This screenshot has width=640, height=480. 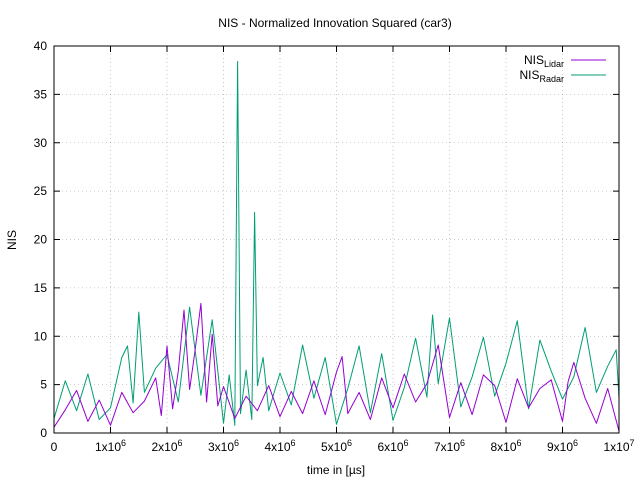 What do you see at coordinates (41, 191) in the screenshot?
I see `y-tick-label: 25` at bounding box center [41, 191].